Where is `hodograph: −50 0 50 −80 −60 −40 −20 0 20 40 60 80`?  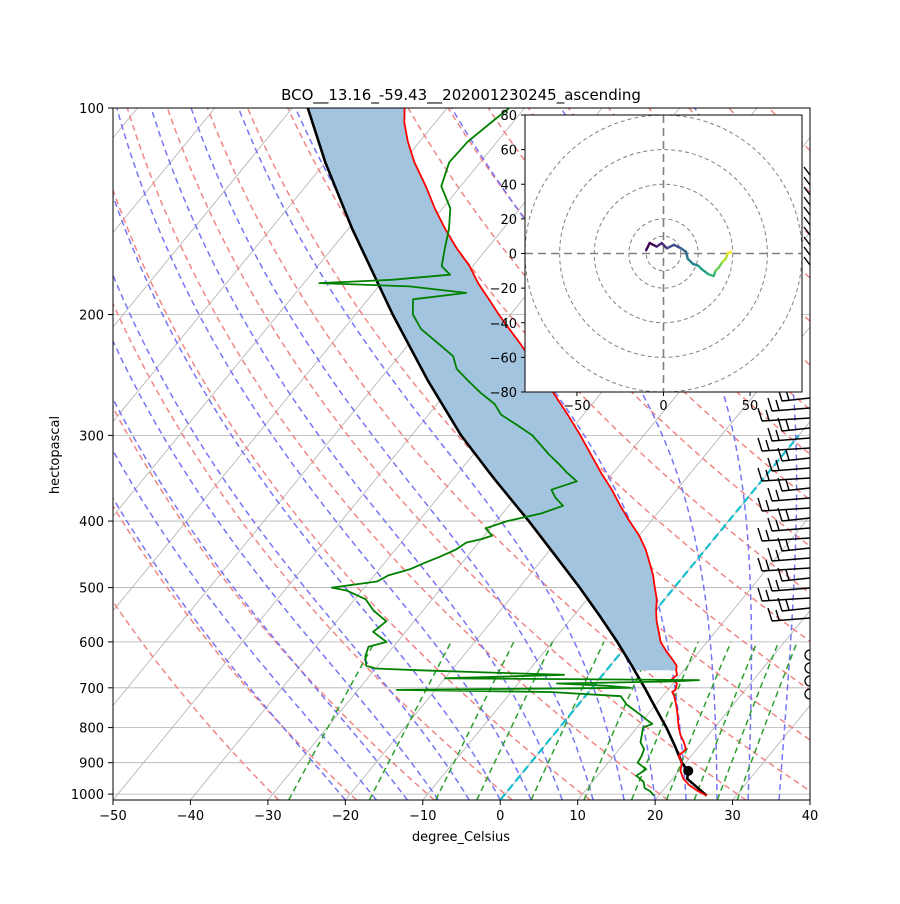
hodograph: −50 0 50 −80 −60 −40 −20 0 20 40 60 80 is located at coordinates (646, 261).